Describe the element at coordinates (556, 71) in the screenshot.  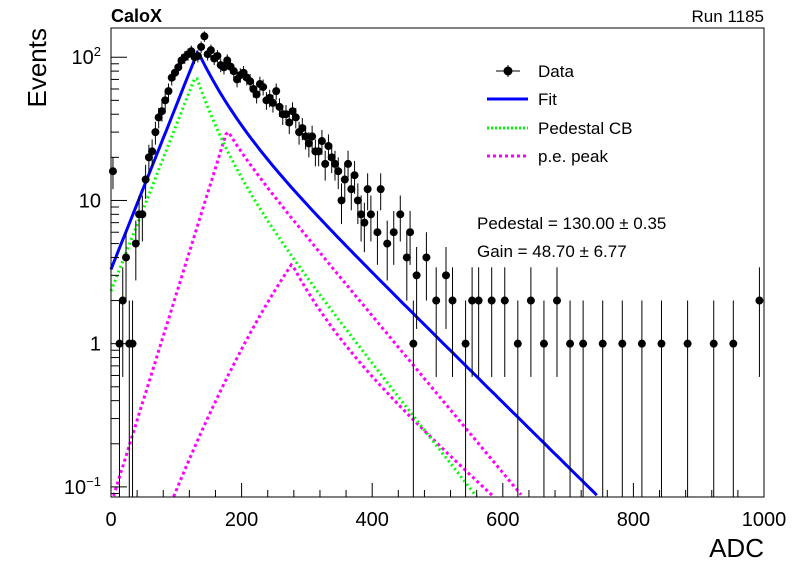
I see `legend-label-data: Data` at that location.